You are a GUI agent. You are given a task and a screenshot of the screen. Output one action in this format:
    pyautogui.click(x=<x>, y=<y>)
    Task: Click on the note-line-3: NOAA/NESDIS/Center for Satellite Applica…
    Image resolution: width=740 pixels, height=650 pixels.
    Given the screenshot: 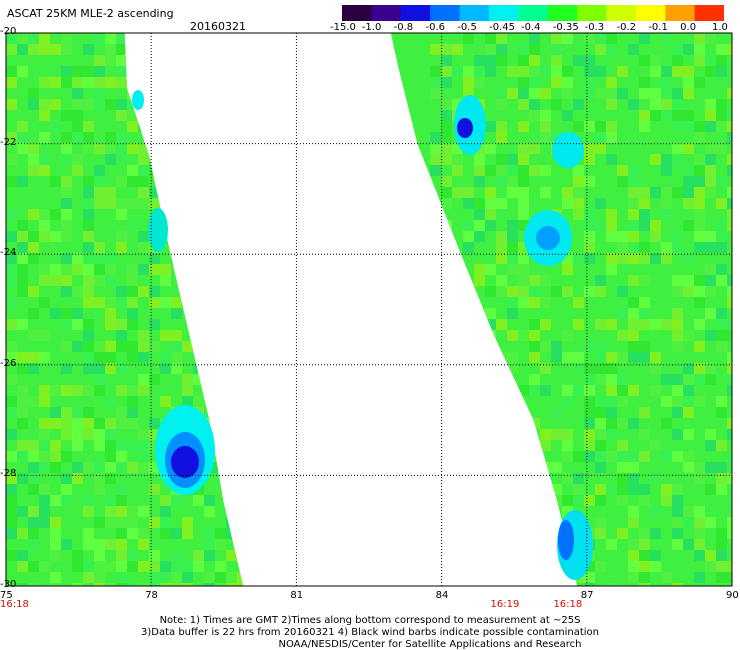 What is the action you would take?
    pyautogui.click(x=430, y=644)
    